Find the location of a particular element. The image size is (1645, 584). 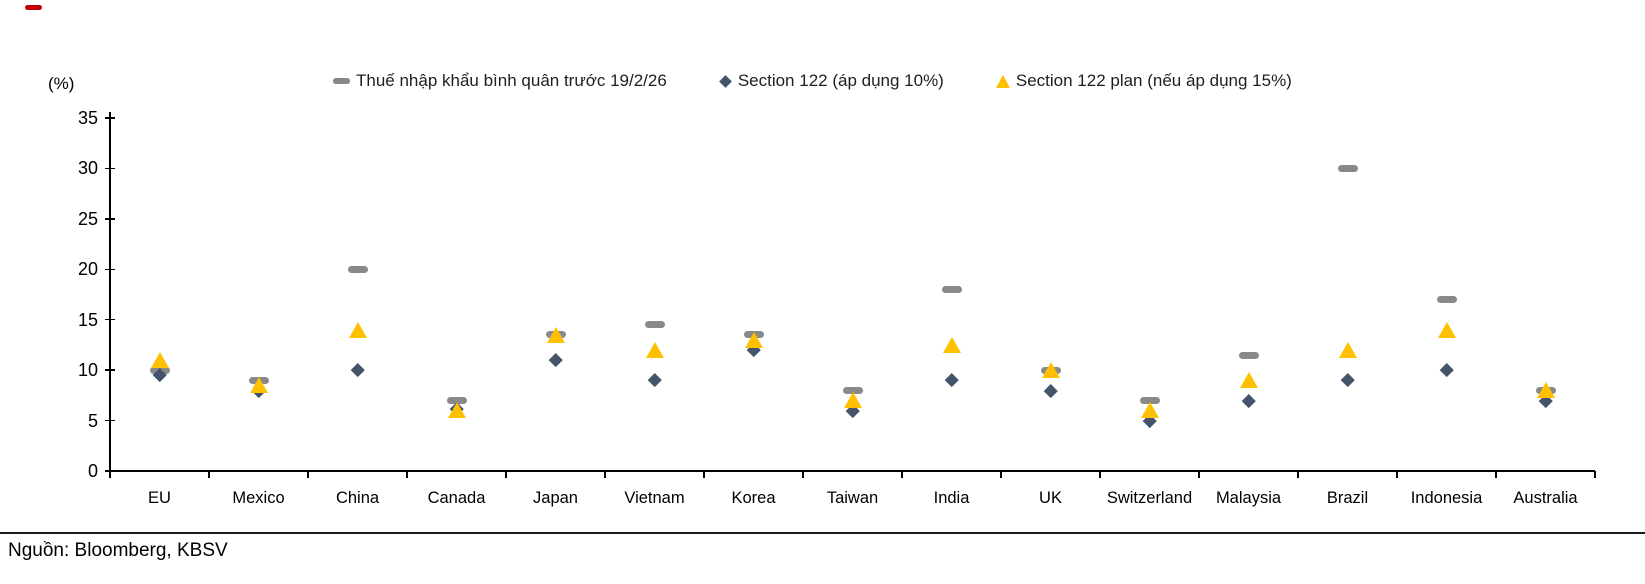

legend-label: Section 122 plan (nếu áp dụng 15%) is located at coordinates (1153, 80).